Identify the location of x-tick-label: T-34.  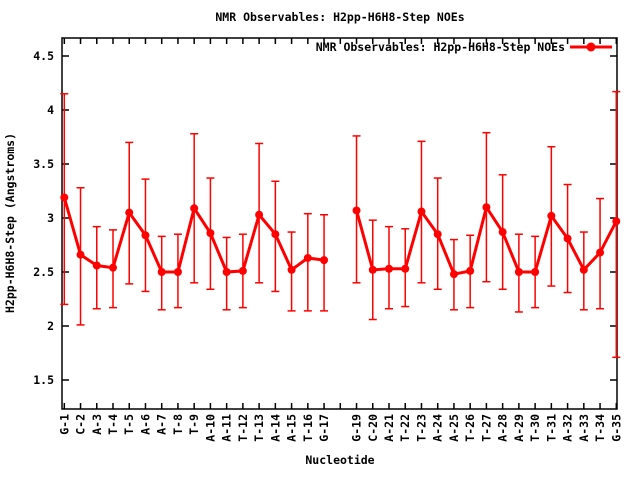
(600, 428).